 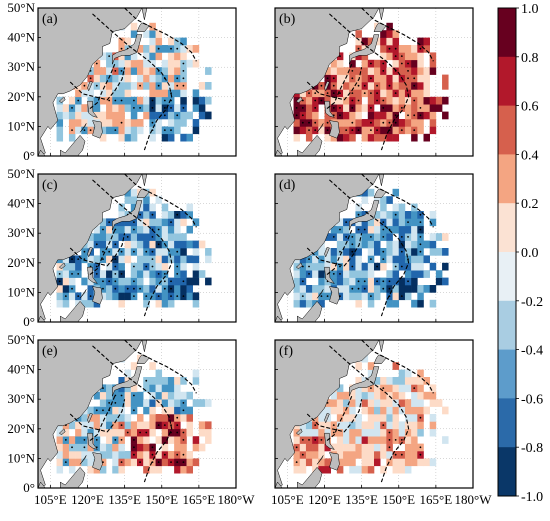 What do you see at coordinates (237, 499) in the screenshot?
I see `lon-tick-label: 180°W` at bounding box center [237, 499].